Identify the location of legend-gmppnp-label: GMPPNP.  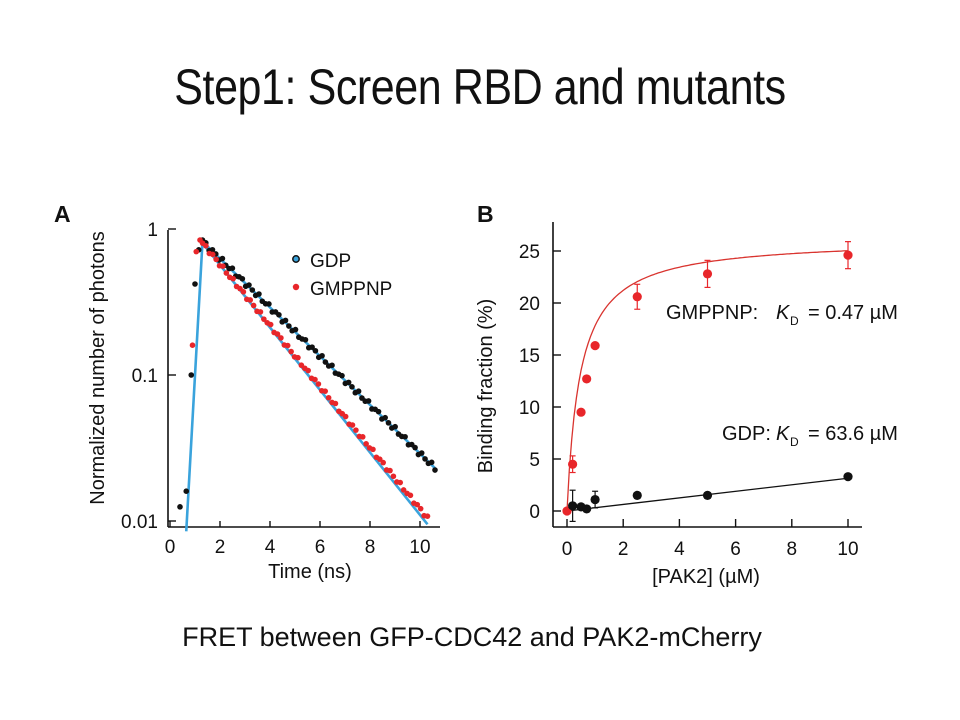
(351, 289).